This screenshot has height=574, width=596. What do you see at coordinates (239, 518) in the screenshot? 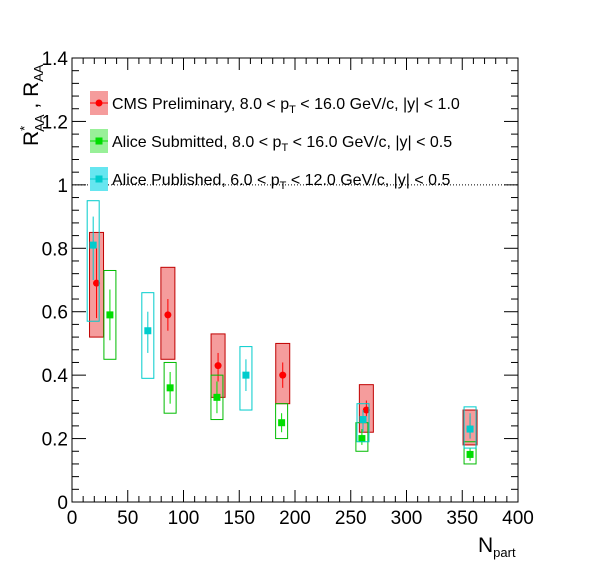
I see `x-tick-label: 150` at bounding box center [239, 518].